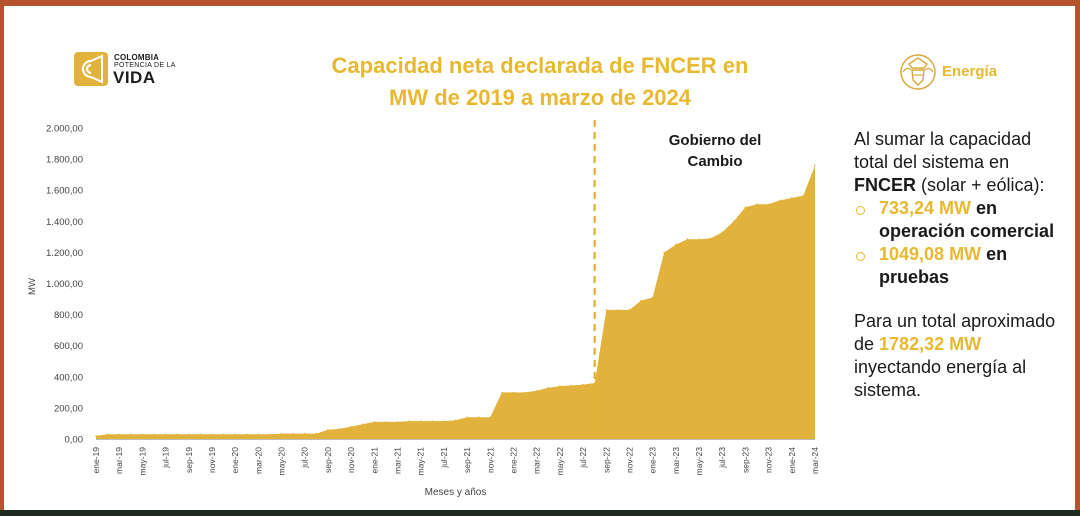 The height and width of the screenshot is (516, 1080). Describe the element at coordinates (745, 460) in the screenshot. I see `x-tick-label: sep-23` at that location.